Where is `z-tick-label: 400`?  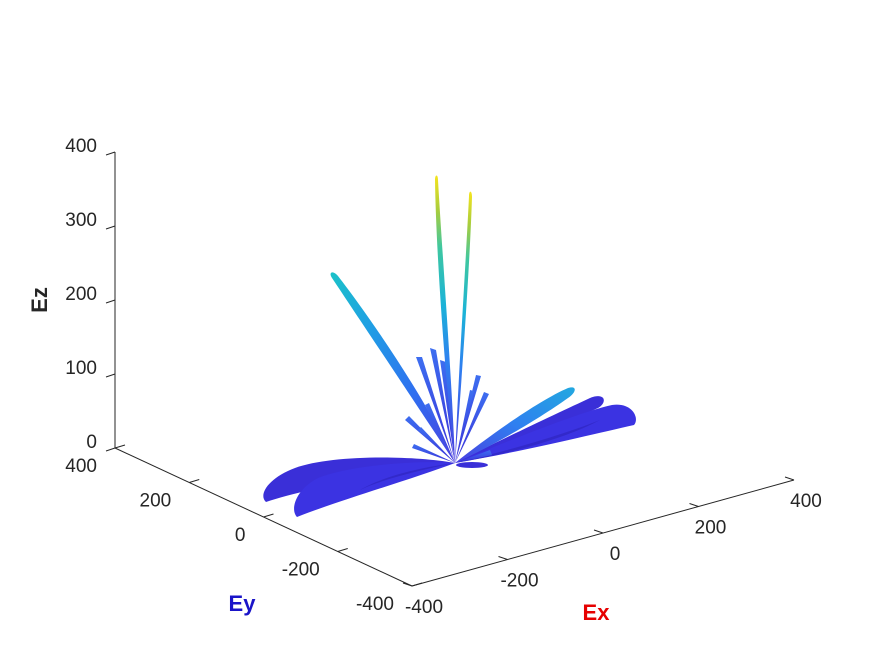 z-tick-label: 400 is located at coordinates (81, 146).